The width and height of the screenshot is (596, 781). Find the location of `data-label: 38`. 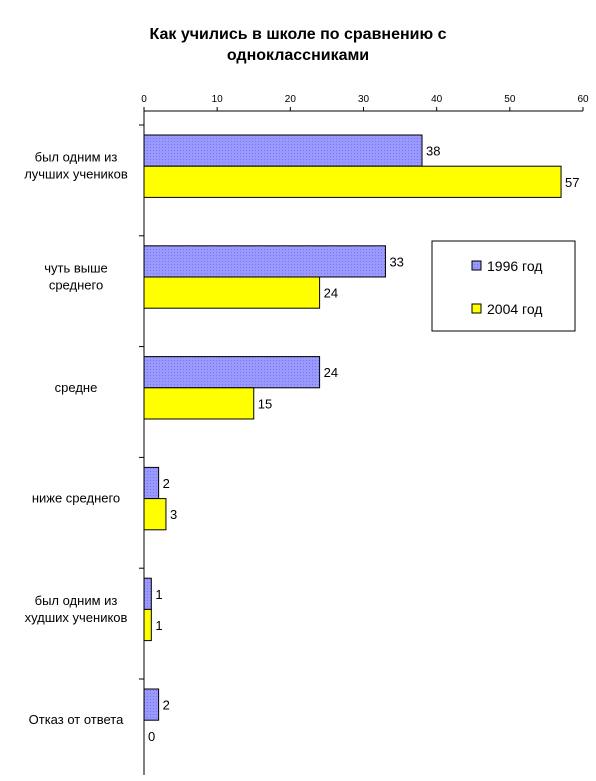

data-label: 38 is located at coordinates (433, 151).